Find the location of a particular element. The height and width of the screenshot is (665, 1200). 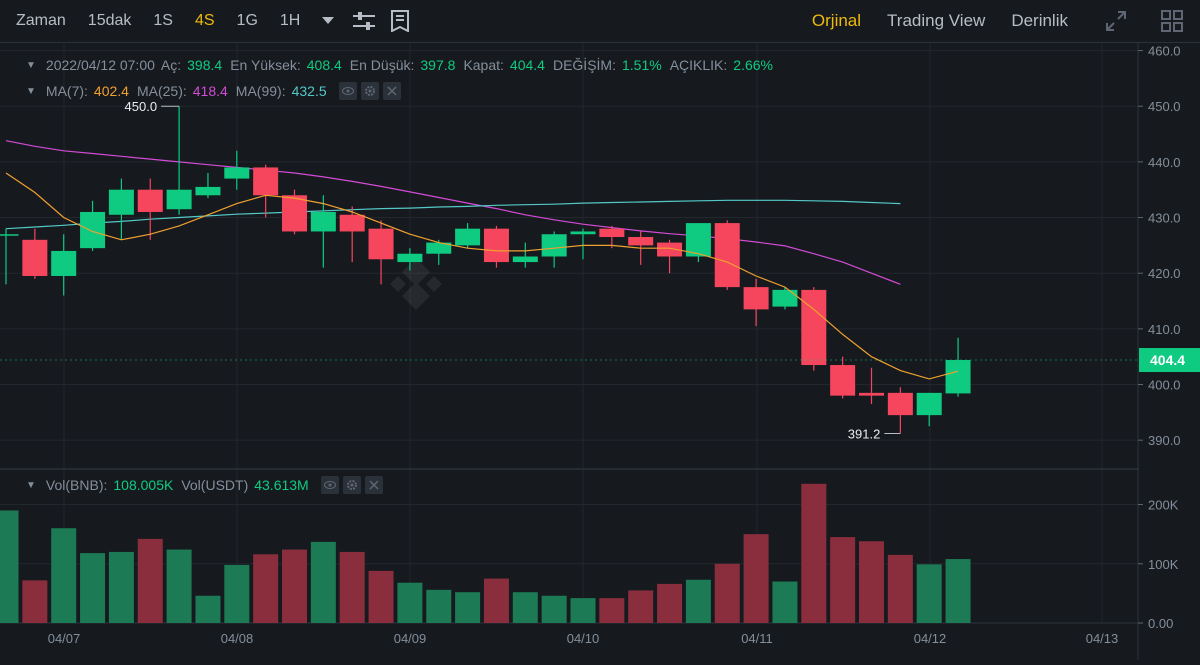

interval-1h: 1S is located at coordinates (163, 20).